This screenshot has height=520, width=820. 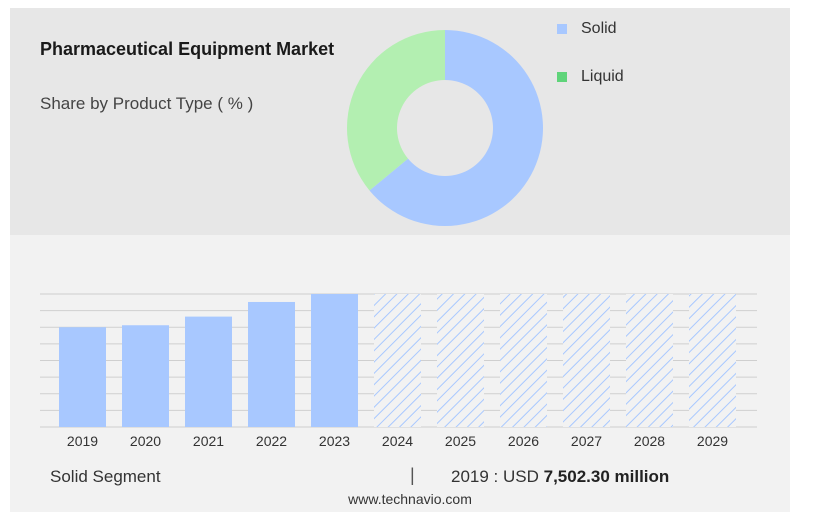 What do you see at coordinates (145, 441) in the screenshot?
I see `x-tick-label-2020: 2020` at bounding box center [145, 441].